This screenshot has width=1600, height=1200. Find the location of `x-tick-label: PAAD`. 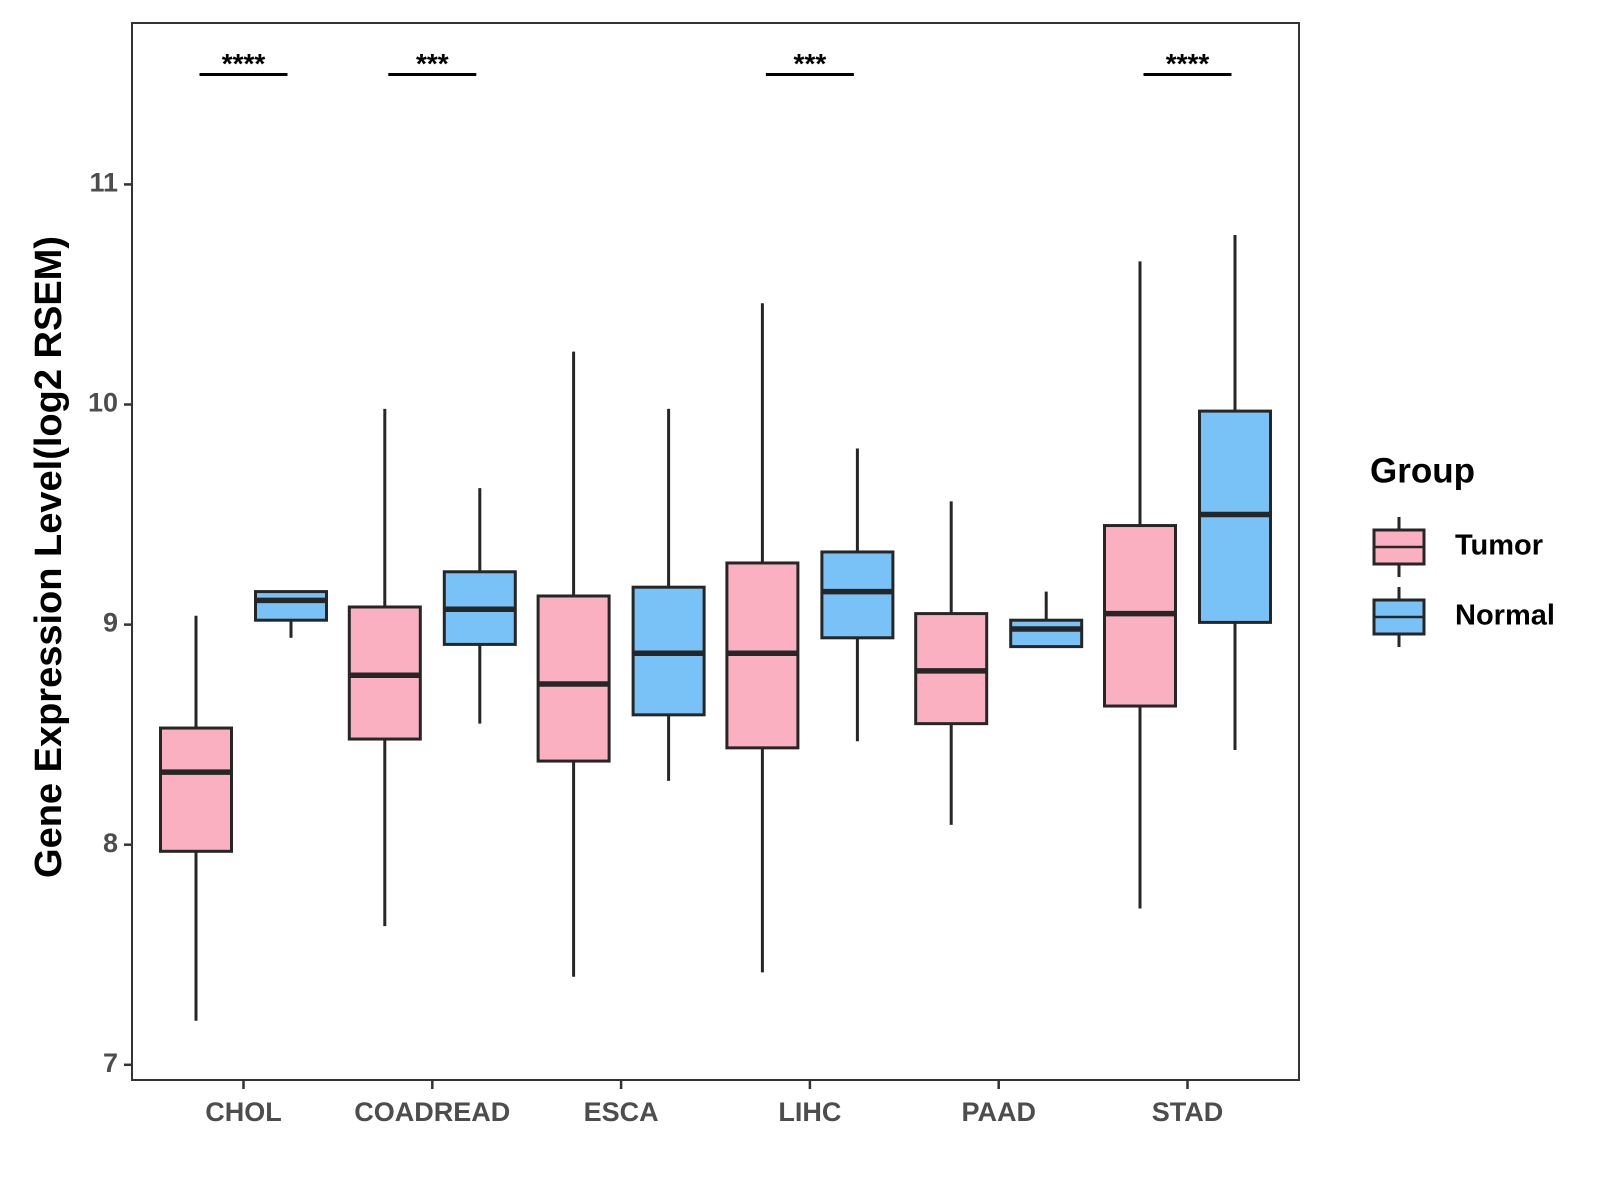

x-tick-label: PAAD is located at coordinates (998, 1112).